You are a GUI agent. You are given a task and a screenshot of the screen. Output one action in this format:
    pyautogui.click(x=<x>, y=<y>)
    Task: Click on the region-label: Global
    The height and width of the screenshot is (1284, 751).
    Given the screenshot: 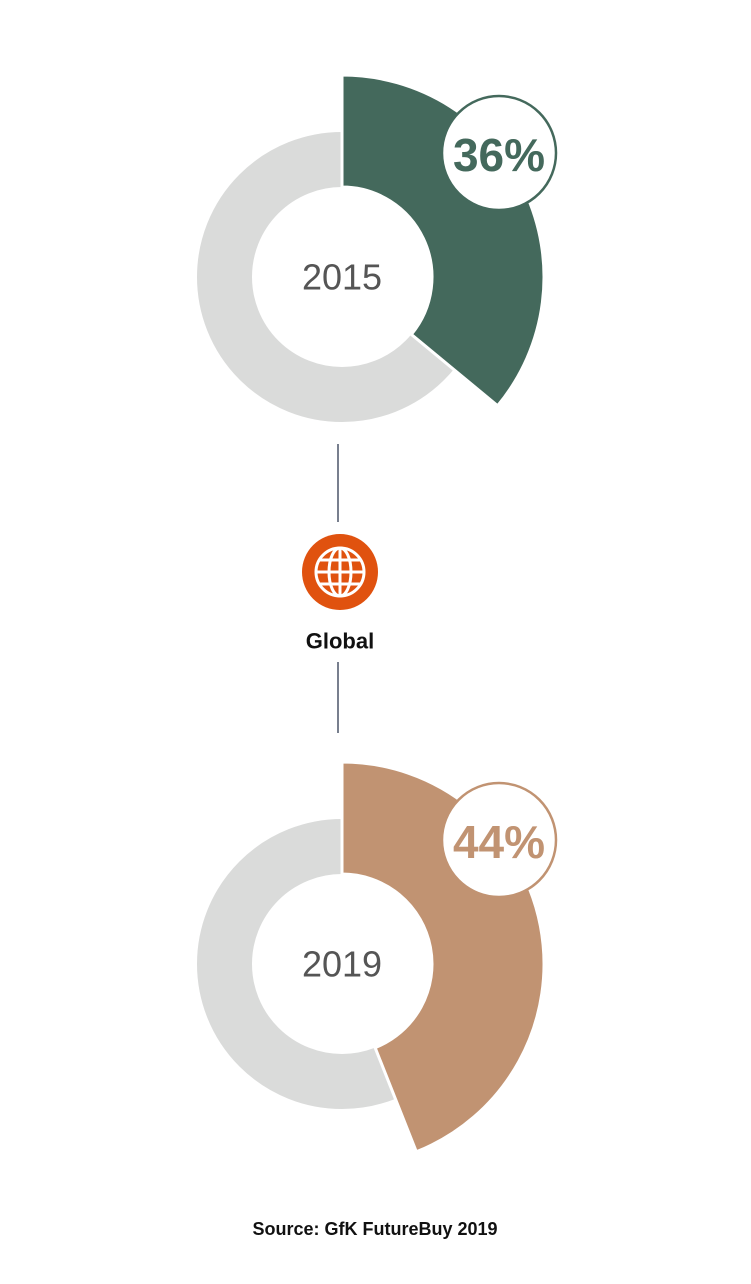 What is the action you would take?
    pyautogui.click(x=340, y=641)
    